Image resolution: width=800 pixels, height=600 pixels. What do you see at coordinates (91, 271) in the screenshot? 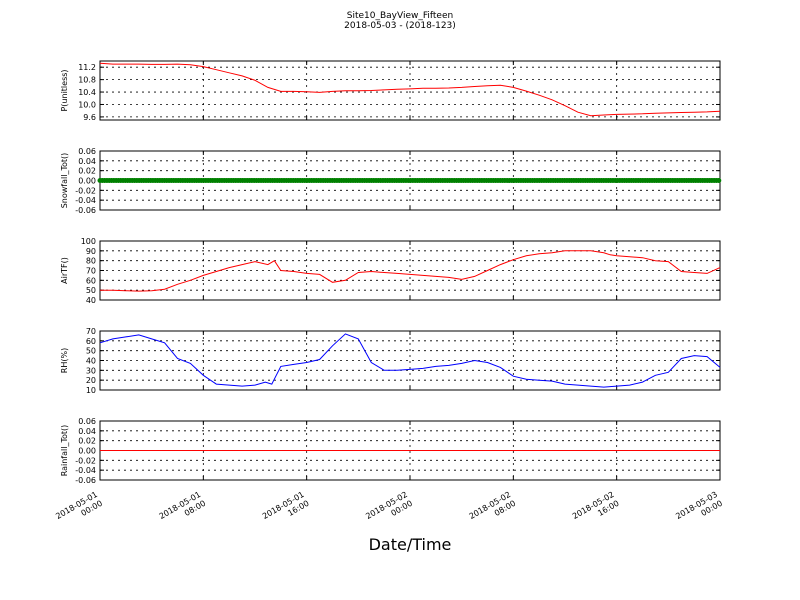
I see `panel-3-ytick-label: 70` at bounding box center [91, 271].